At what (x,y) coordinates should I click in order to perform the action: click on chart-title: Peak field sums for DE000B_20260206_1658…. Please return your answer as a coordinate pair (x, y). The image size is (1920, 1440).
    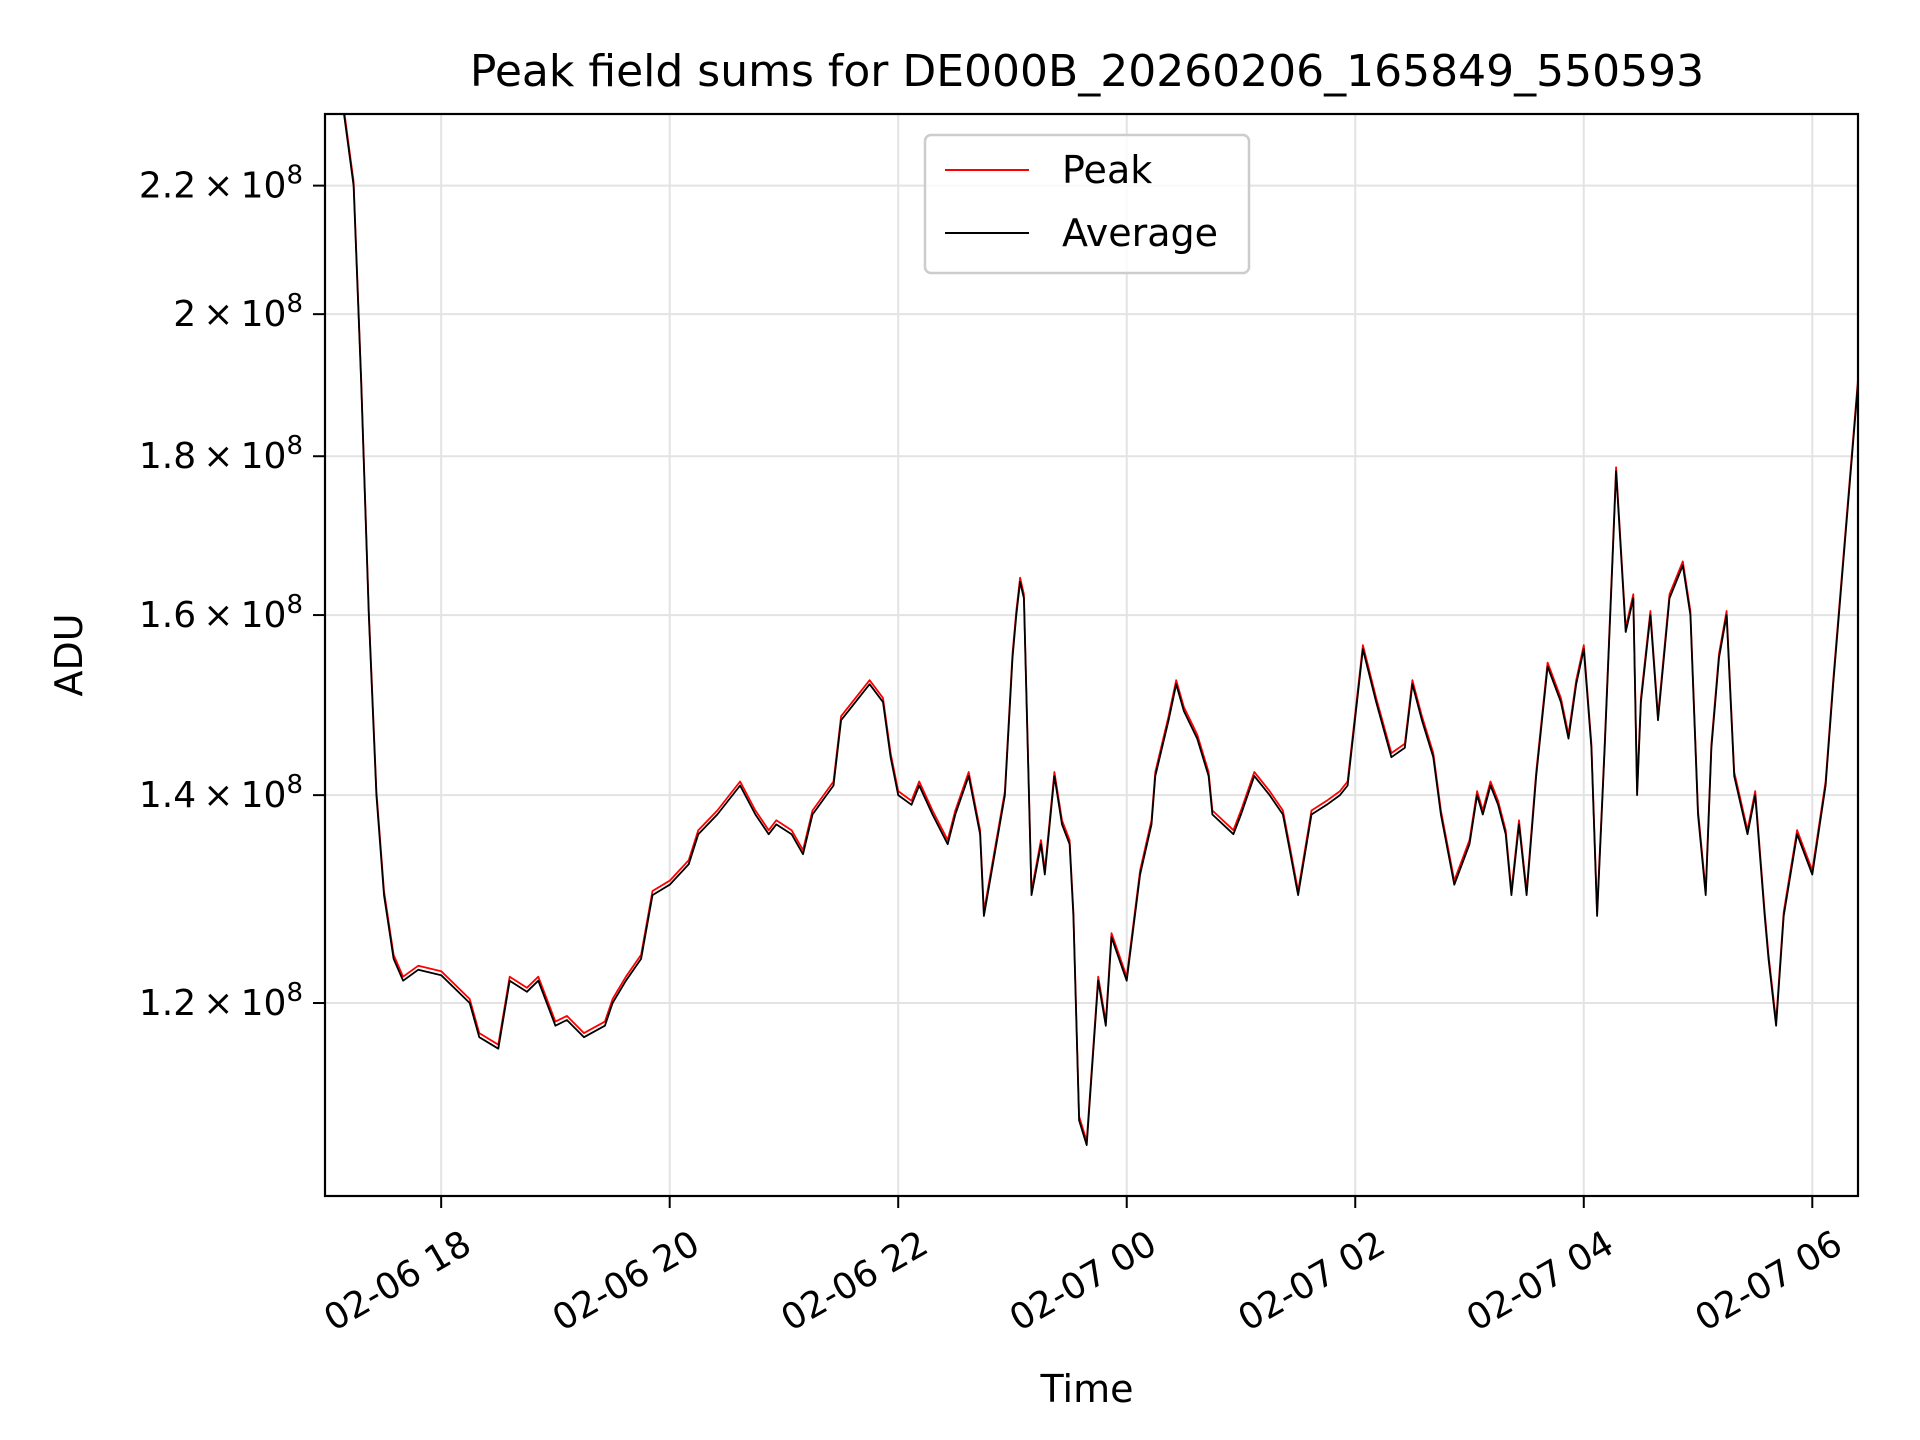
    Looking at the image, I should click on (1087, 71).